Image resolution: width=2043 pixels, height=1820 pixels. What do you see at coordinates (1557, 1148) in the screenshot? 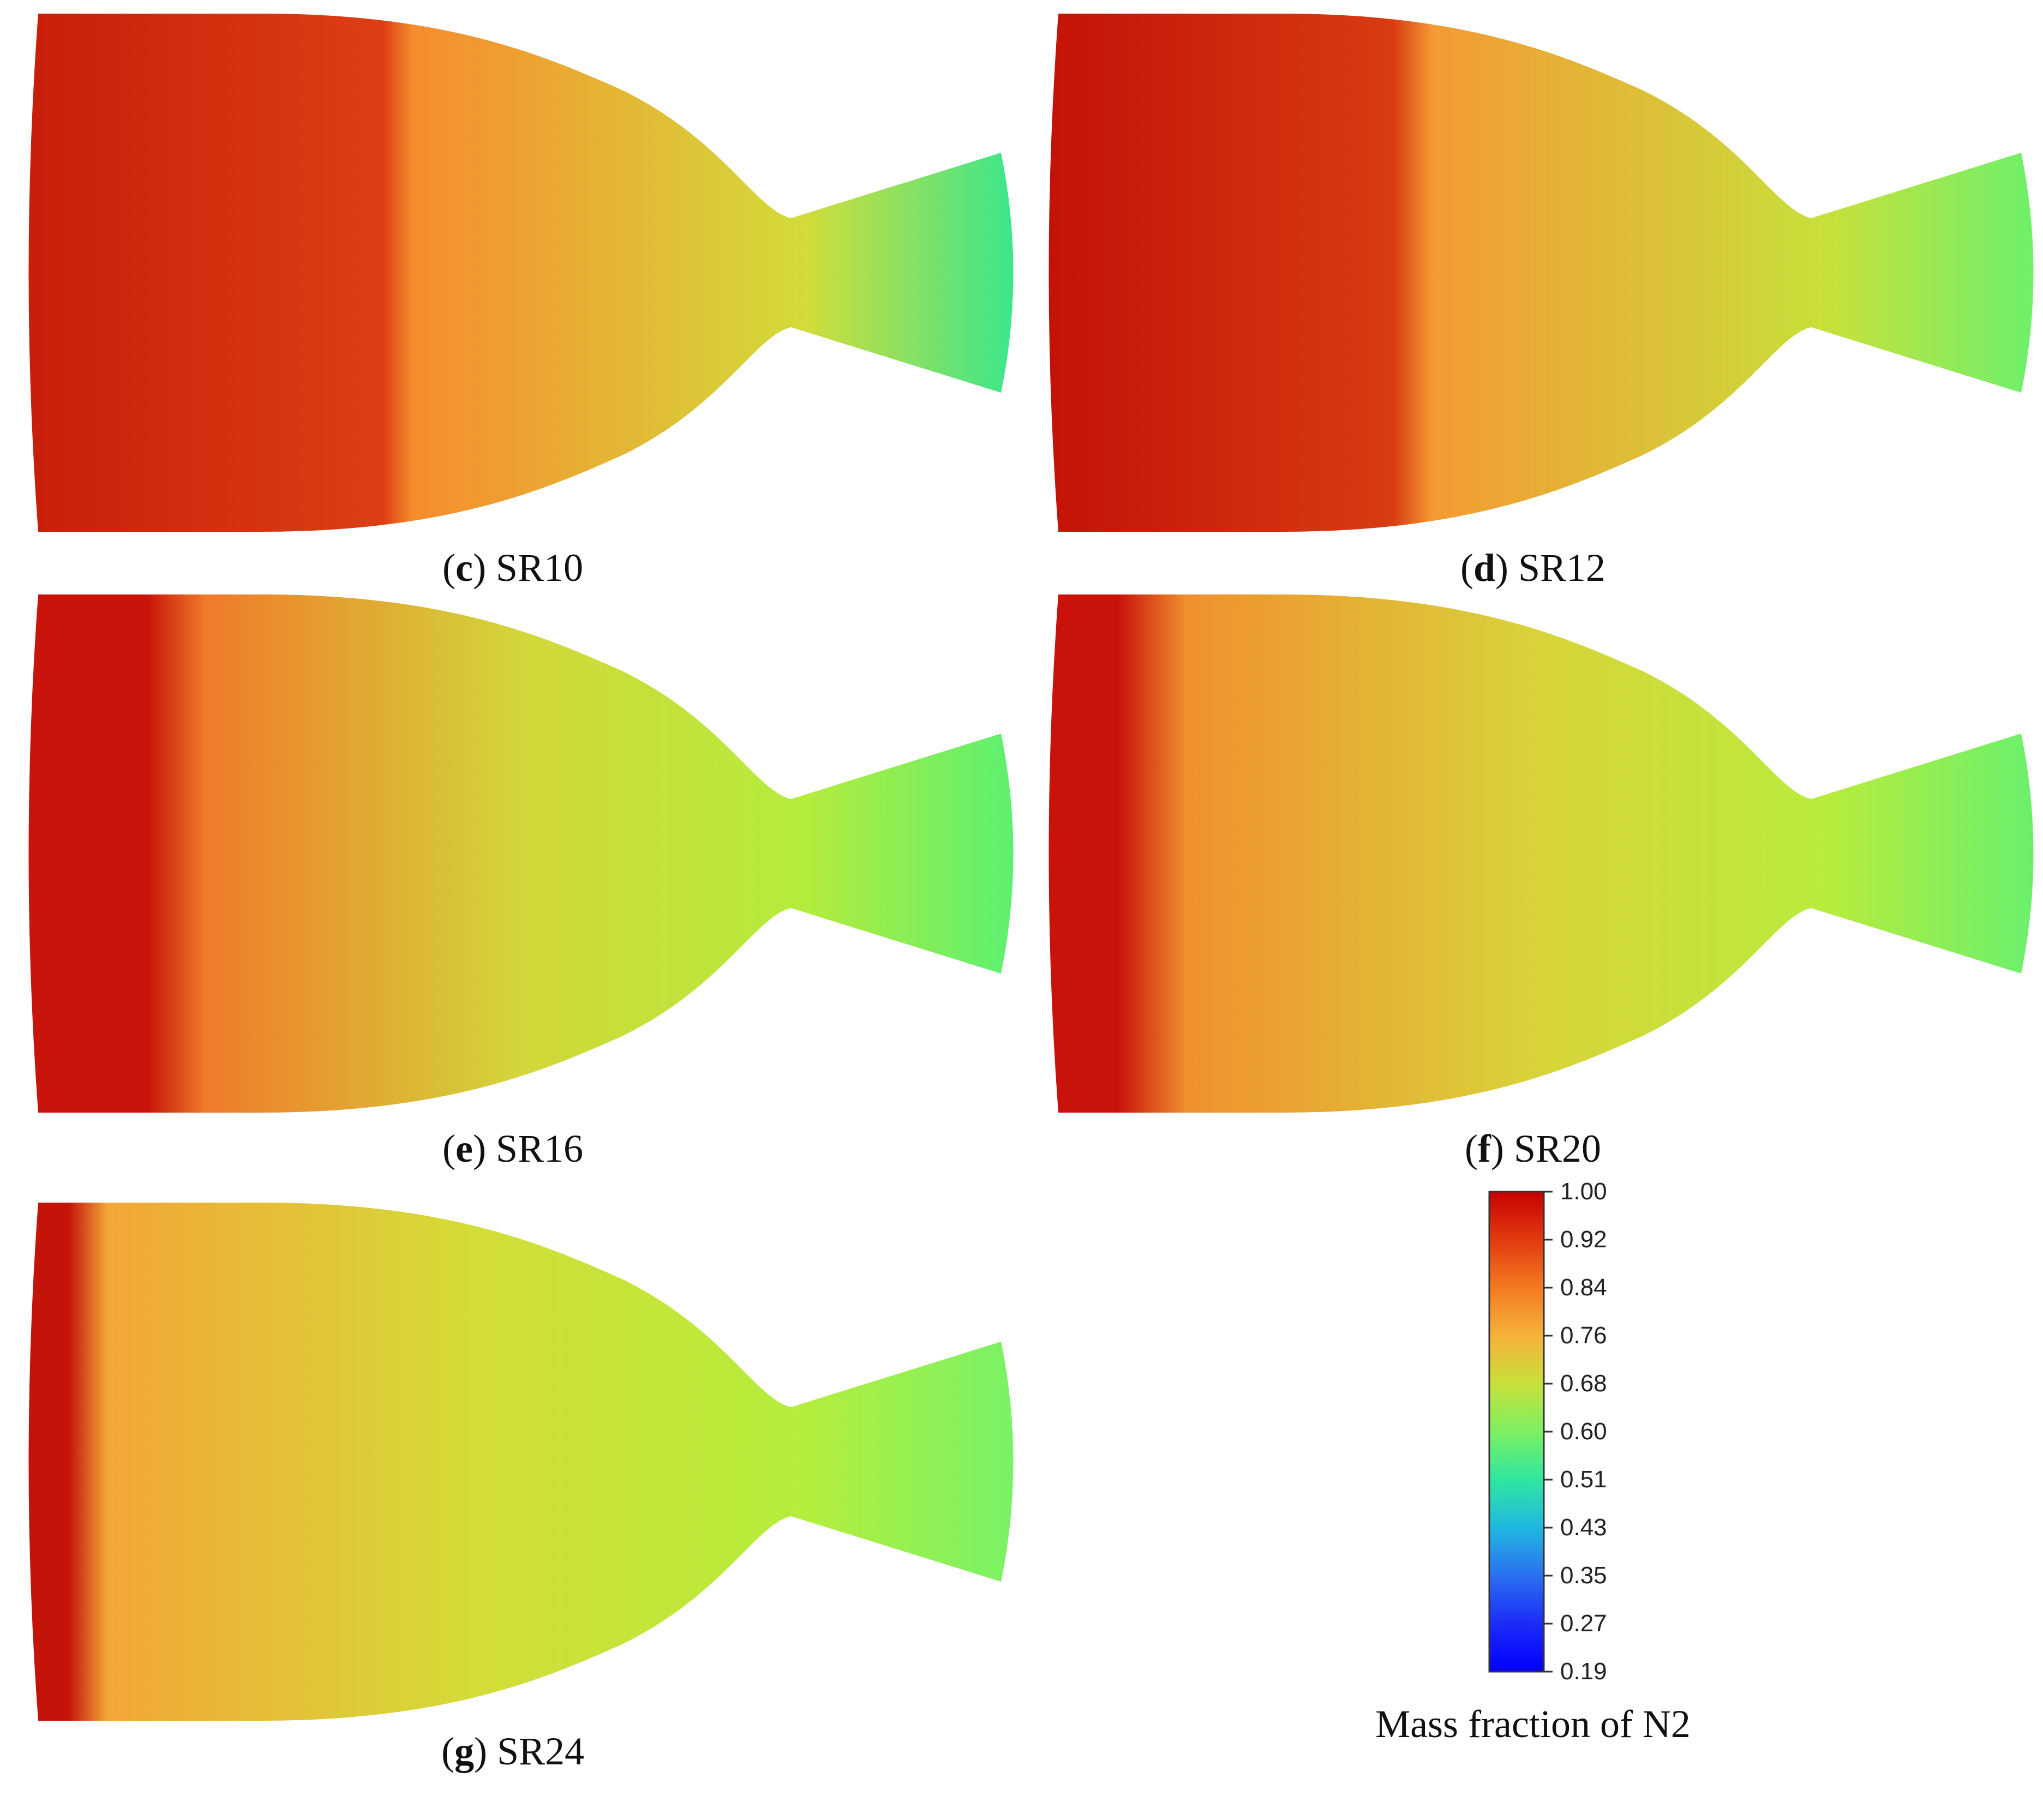
I see `caption-label-f: SR20` at bounding box center [1557, 1148].